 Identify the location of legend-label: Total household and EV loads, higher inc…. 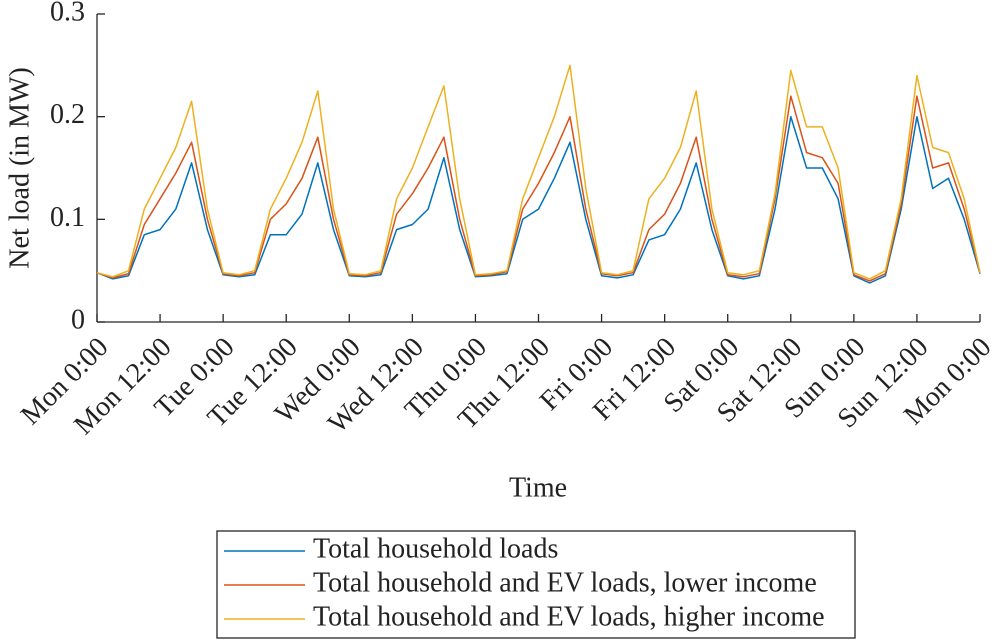
(569, 616).